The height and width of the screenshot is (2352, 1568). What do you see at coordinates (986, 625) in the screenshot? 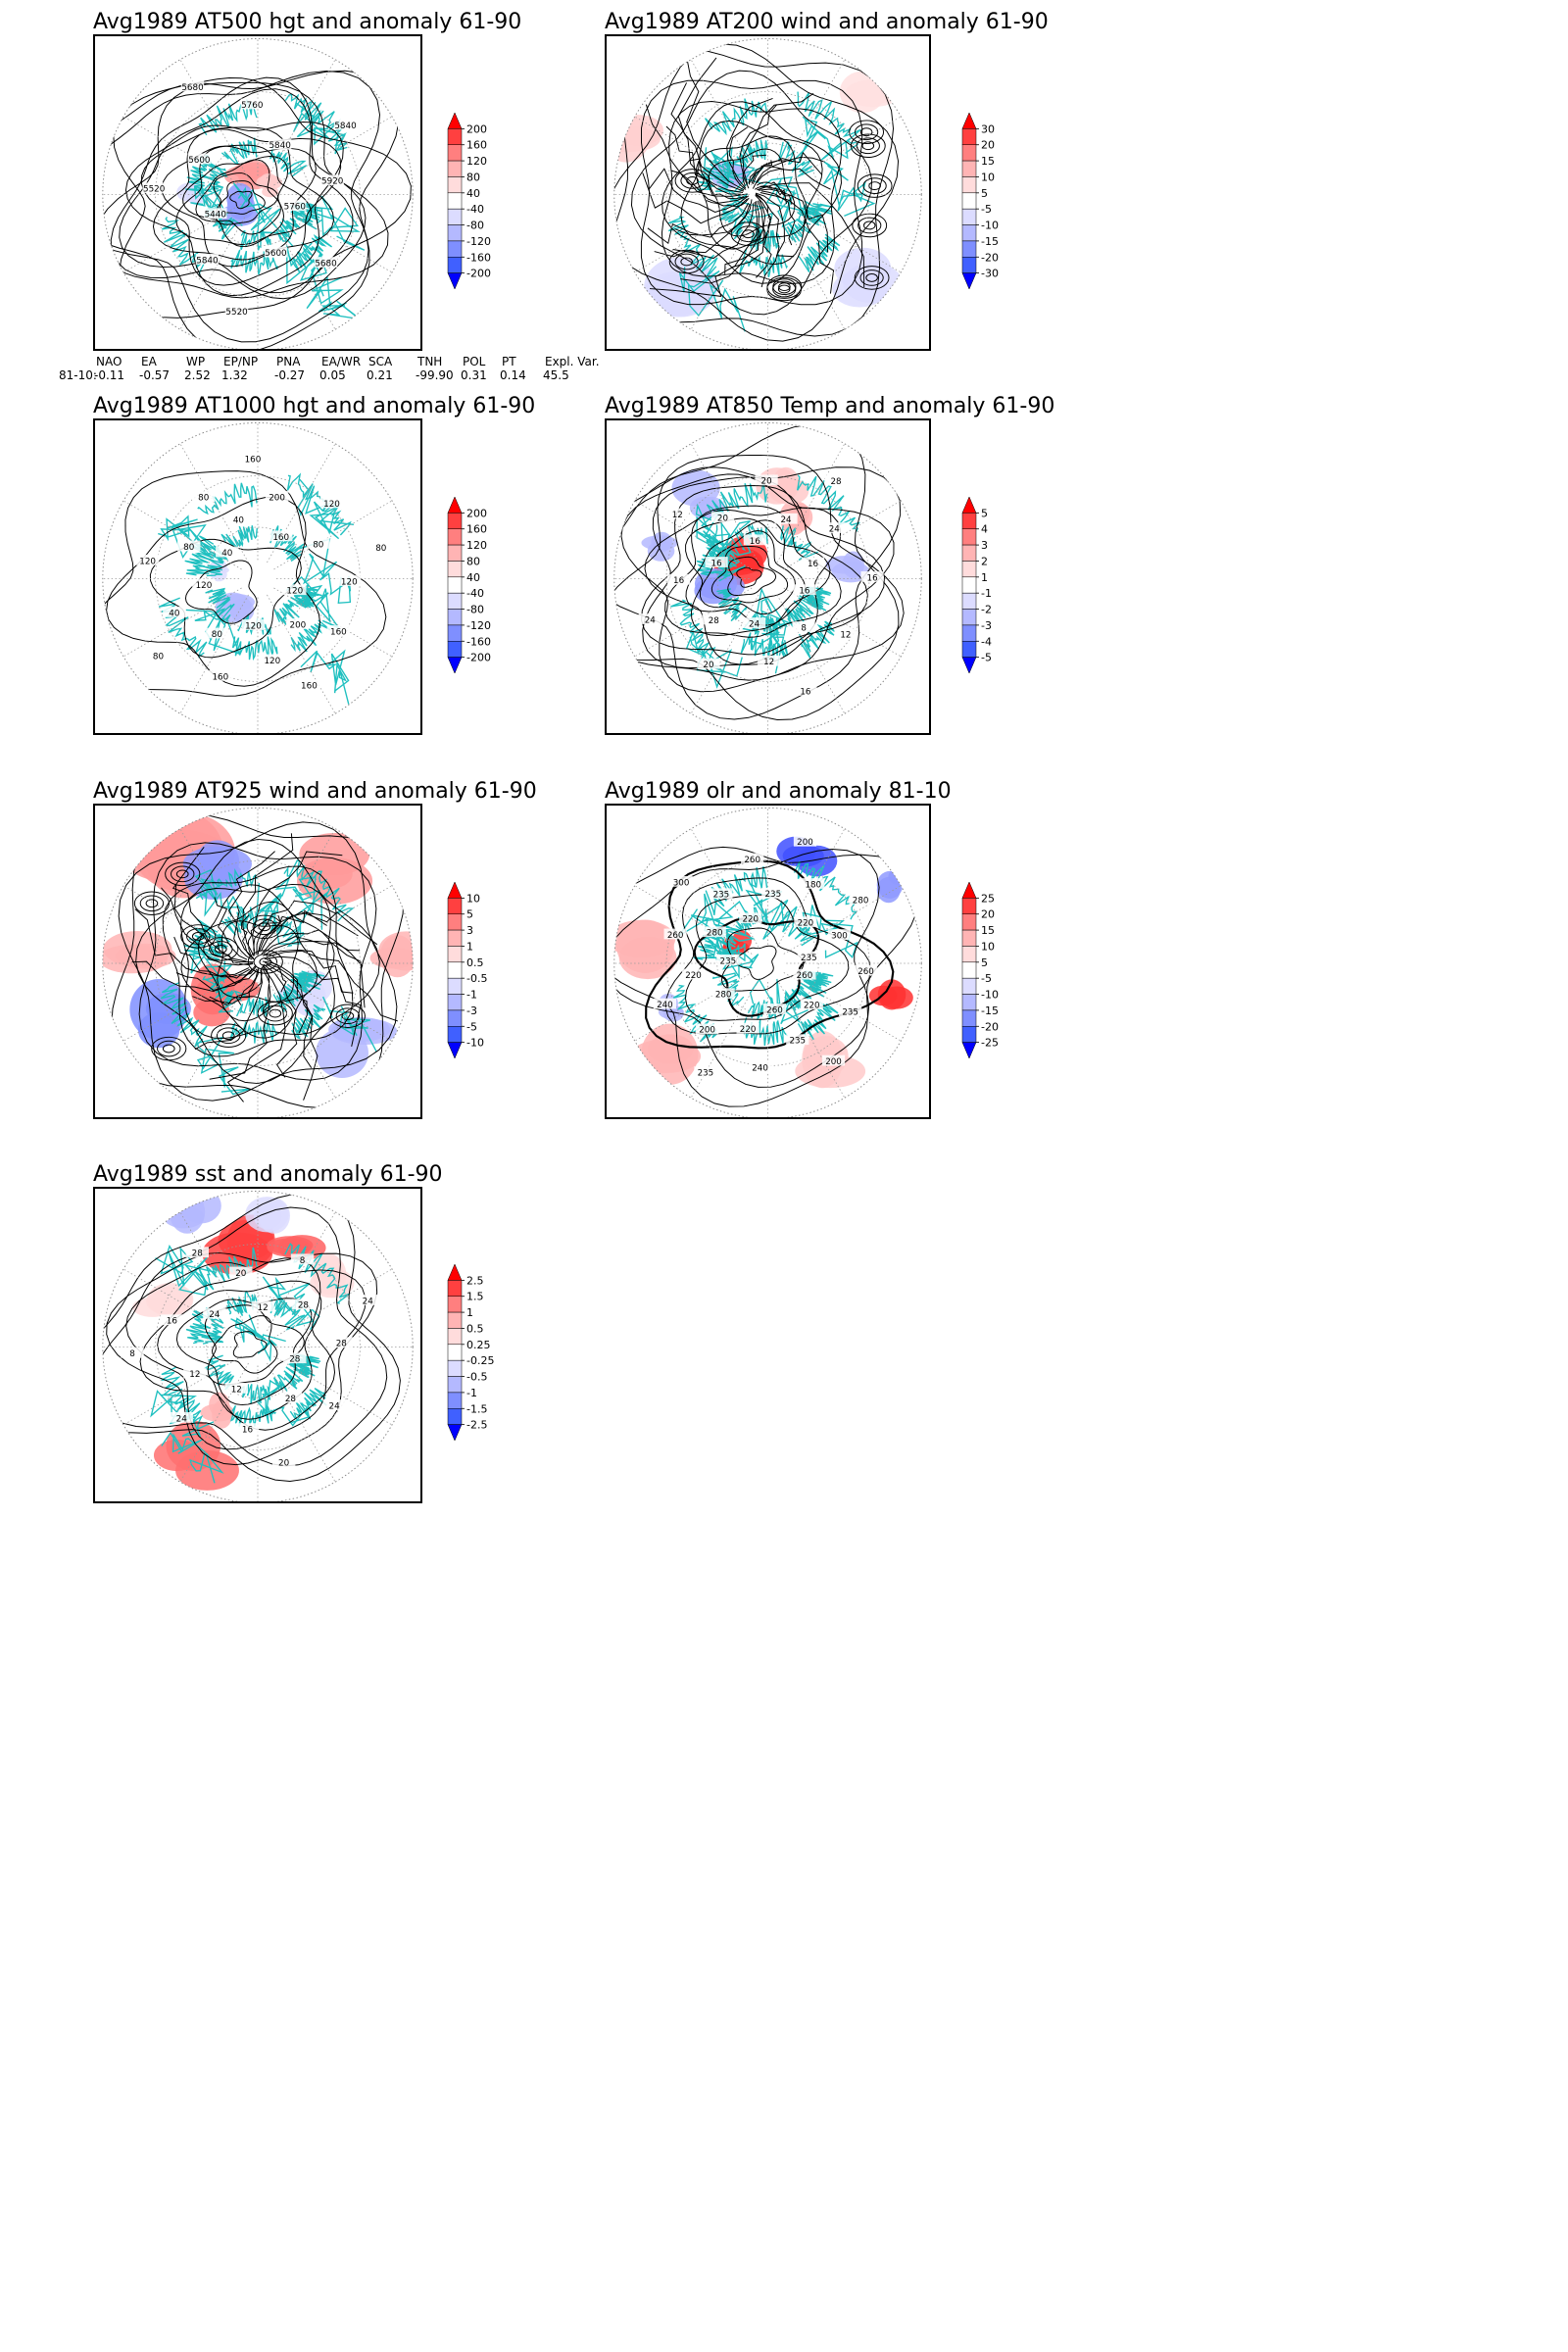
I see `colorbar-tick-label: -3` at bounding box center [986, 625].